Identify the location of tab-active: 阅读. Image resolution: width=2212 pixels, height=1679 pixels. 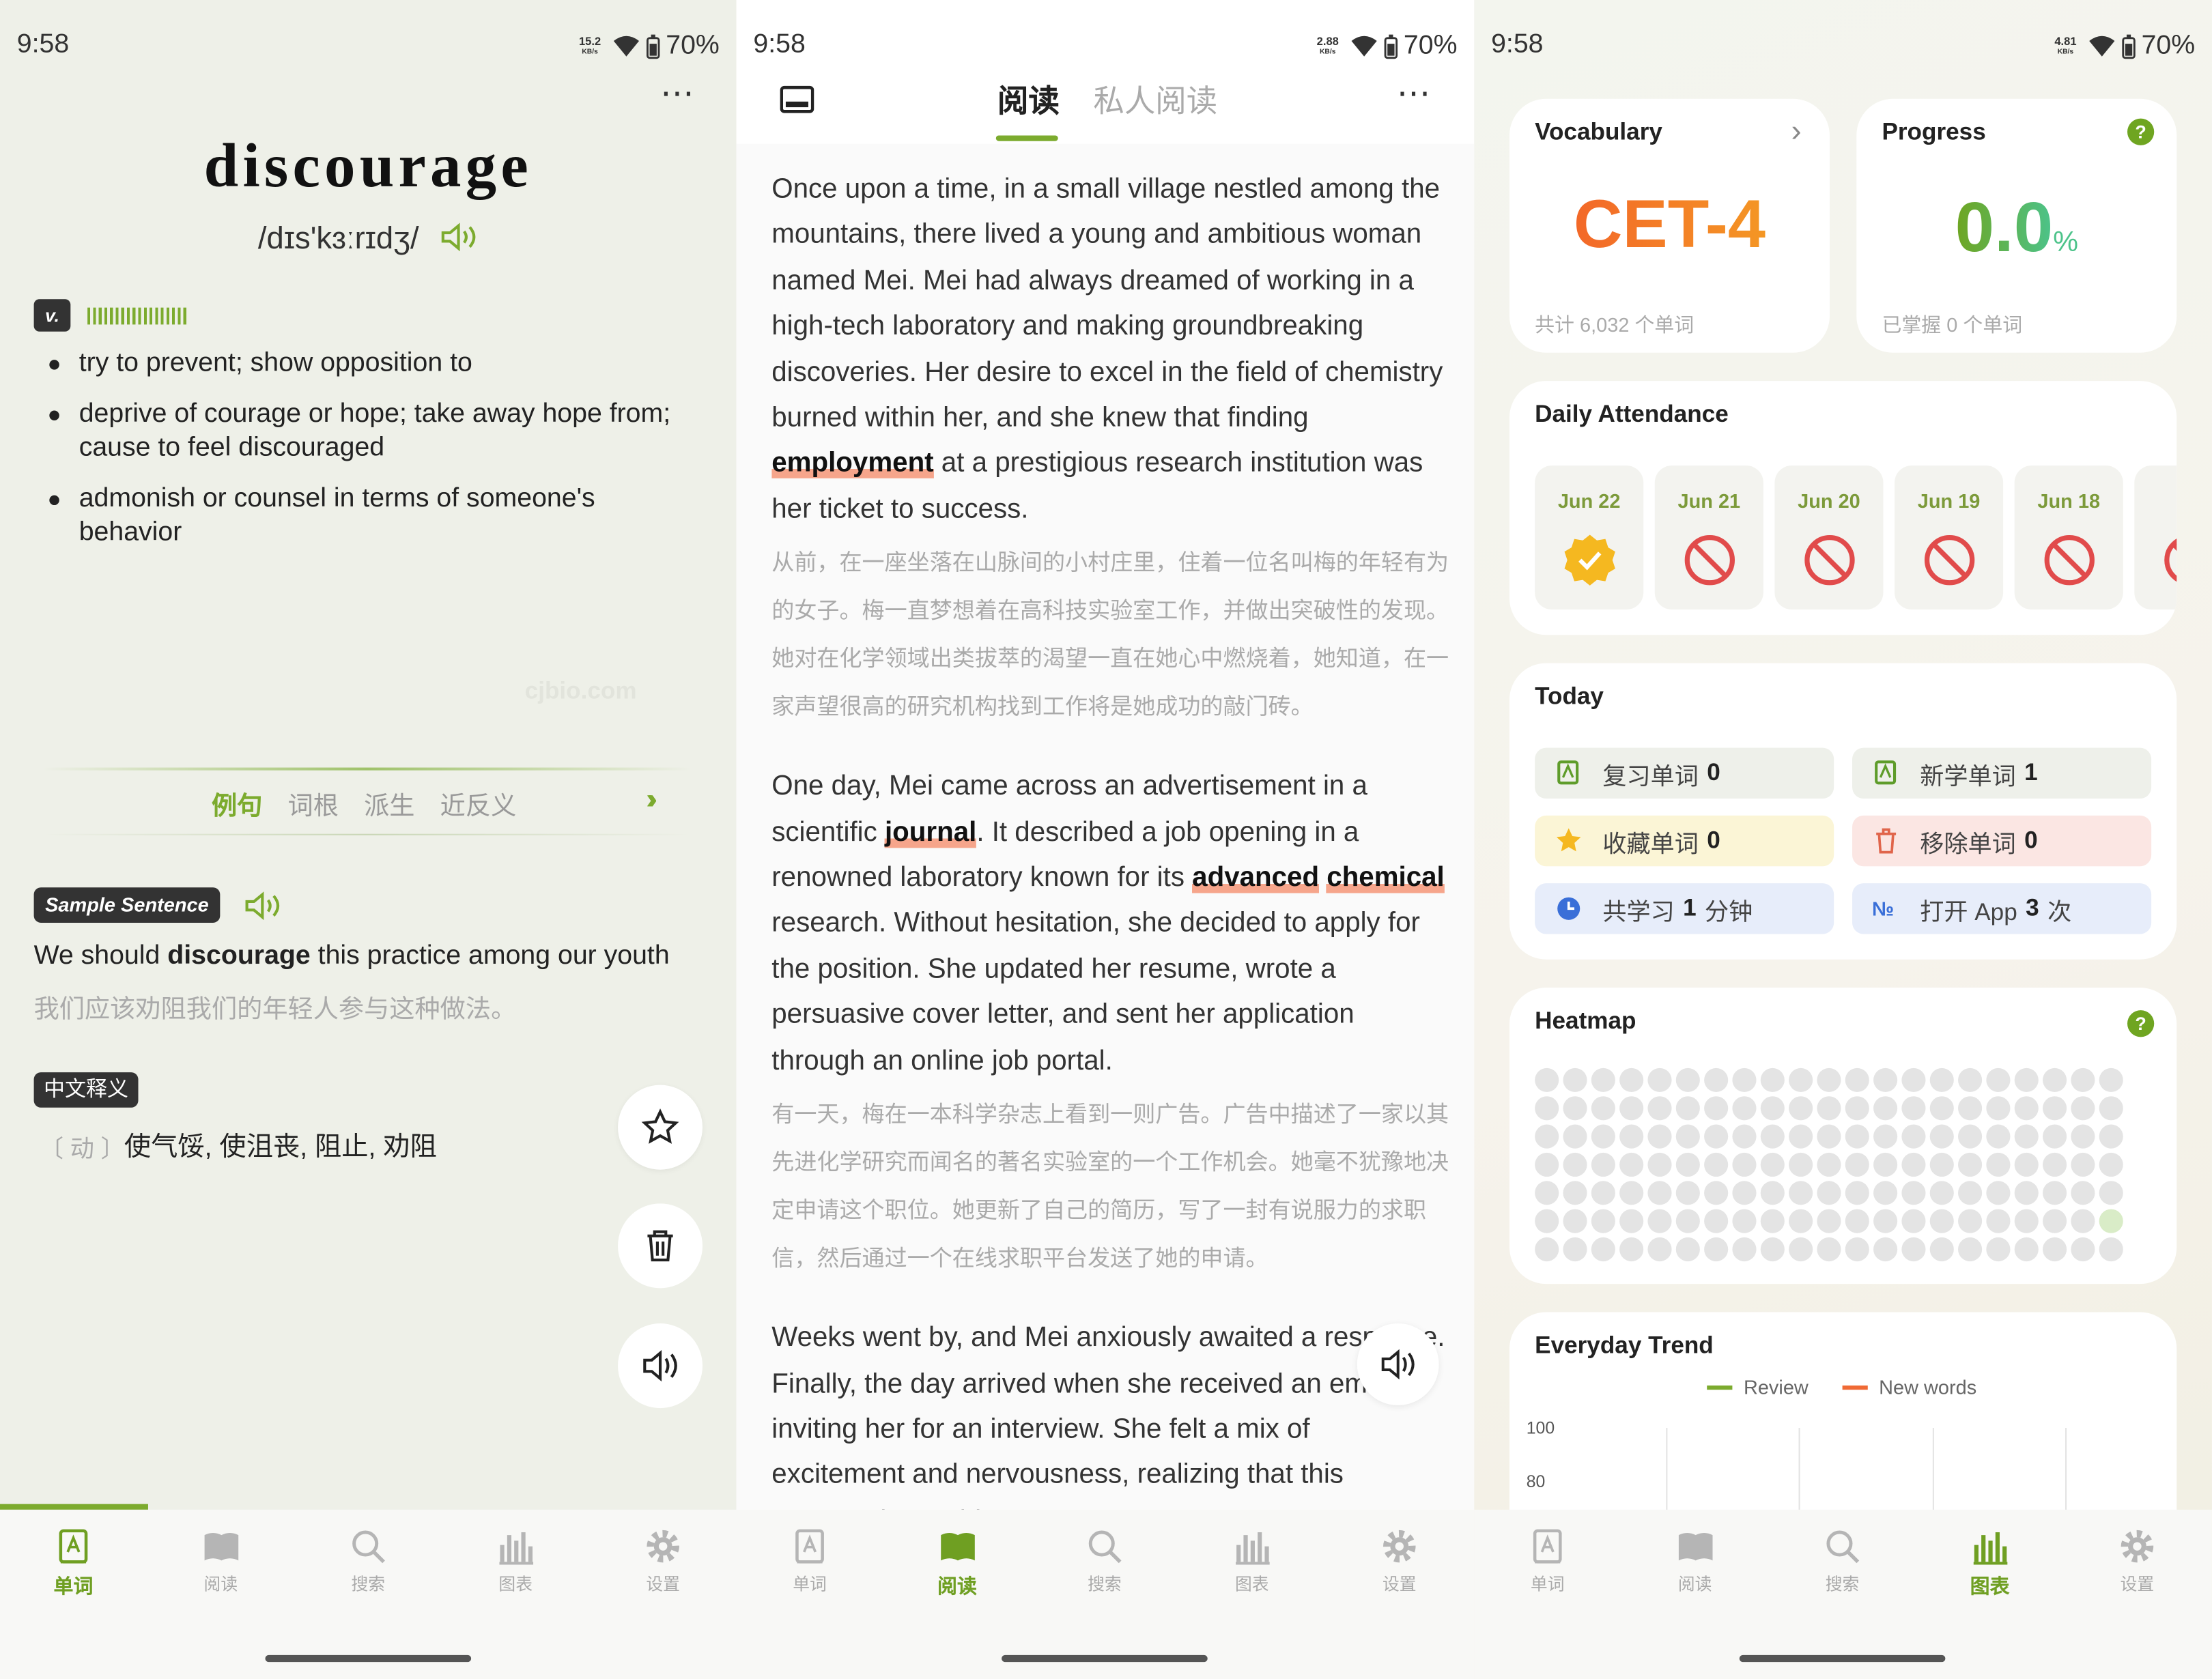
(1028, 101).